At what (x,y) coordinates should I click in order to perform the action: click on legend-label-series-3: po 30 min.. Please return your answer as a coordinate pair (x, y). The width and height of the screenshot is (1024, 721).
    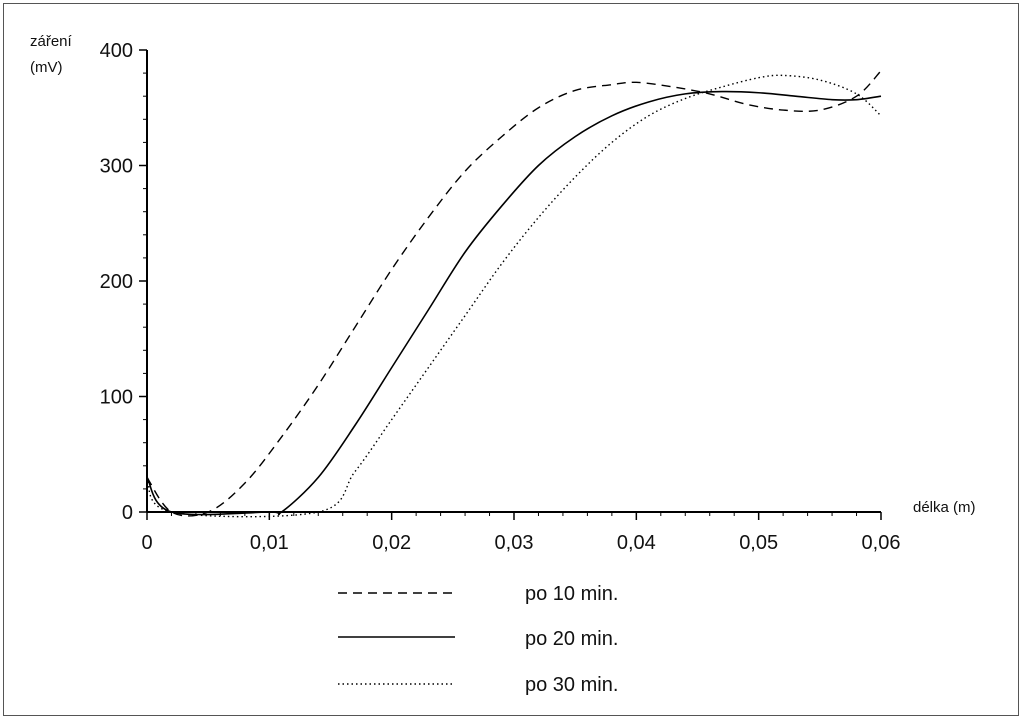
    Looking at the image, I should click on (571, 685).